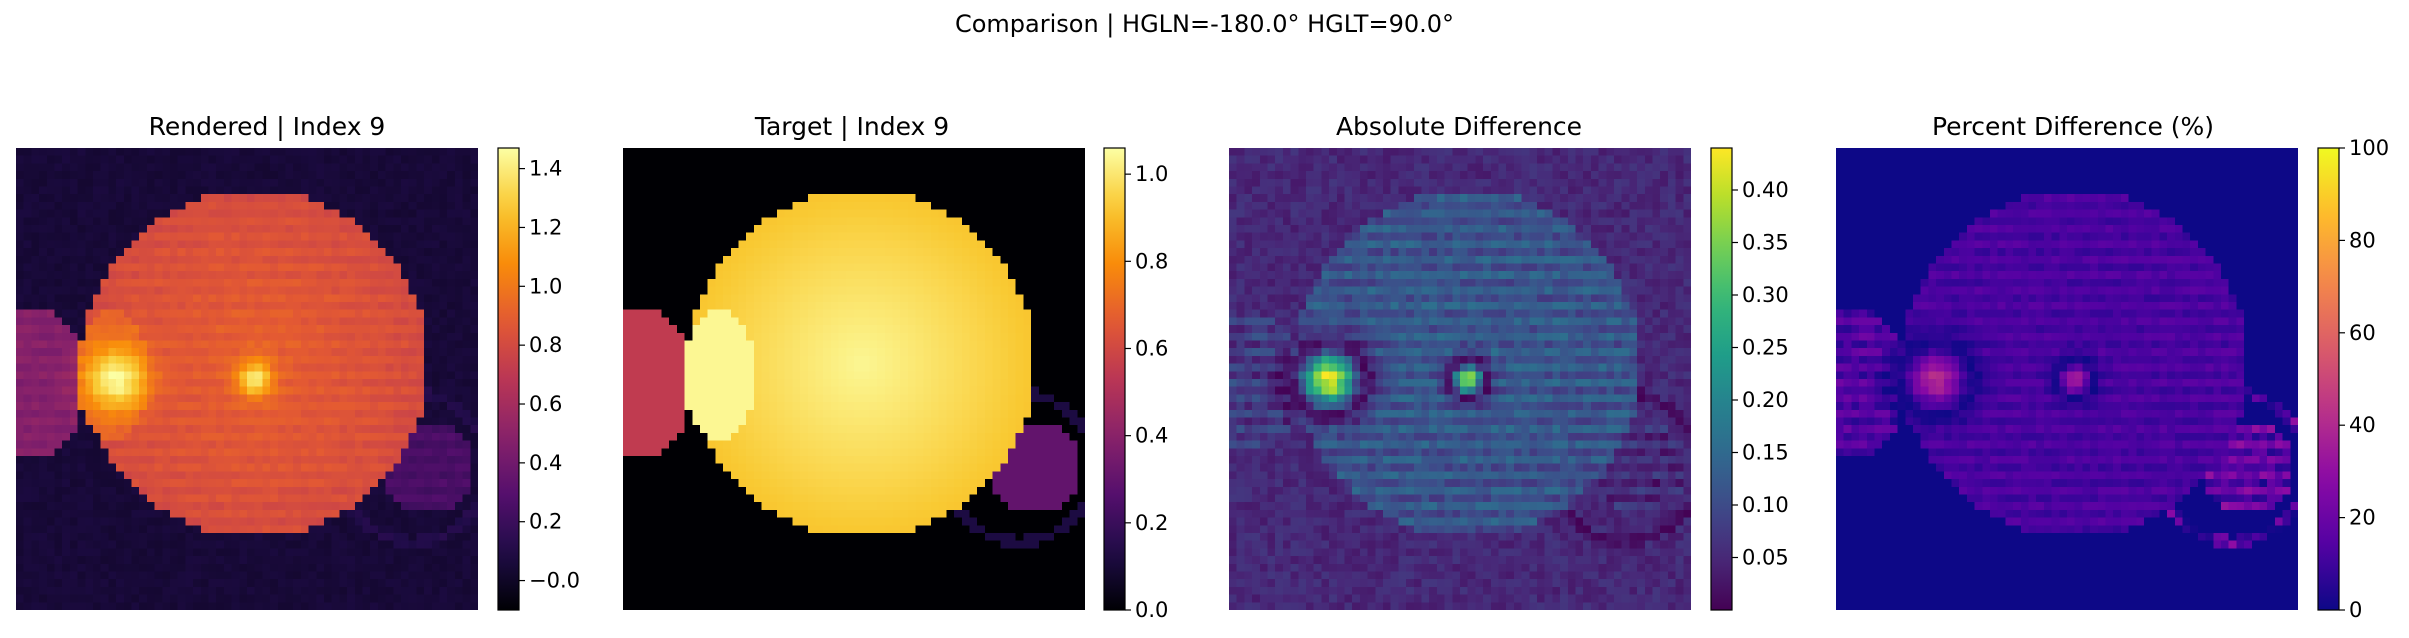 This screenshot has height=638, width=2409. What do you see at coordinates (2362, 425) in the screenshot?
I see `colorbar-tick-label: 40` at bounding box center [2362, 425].